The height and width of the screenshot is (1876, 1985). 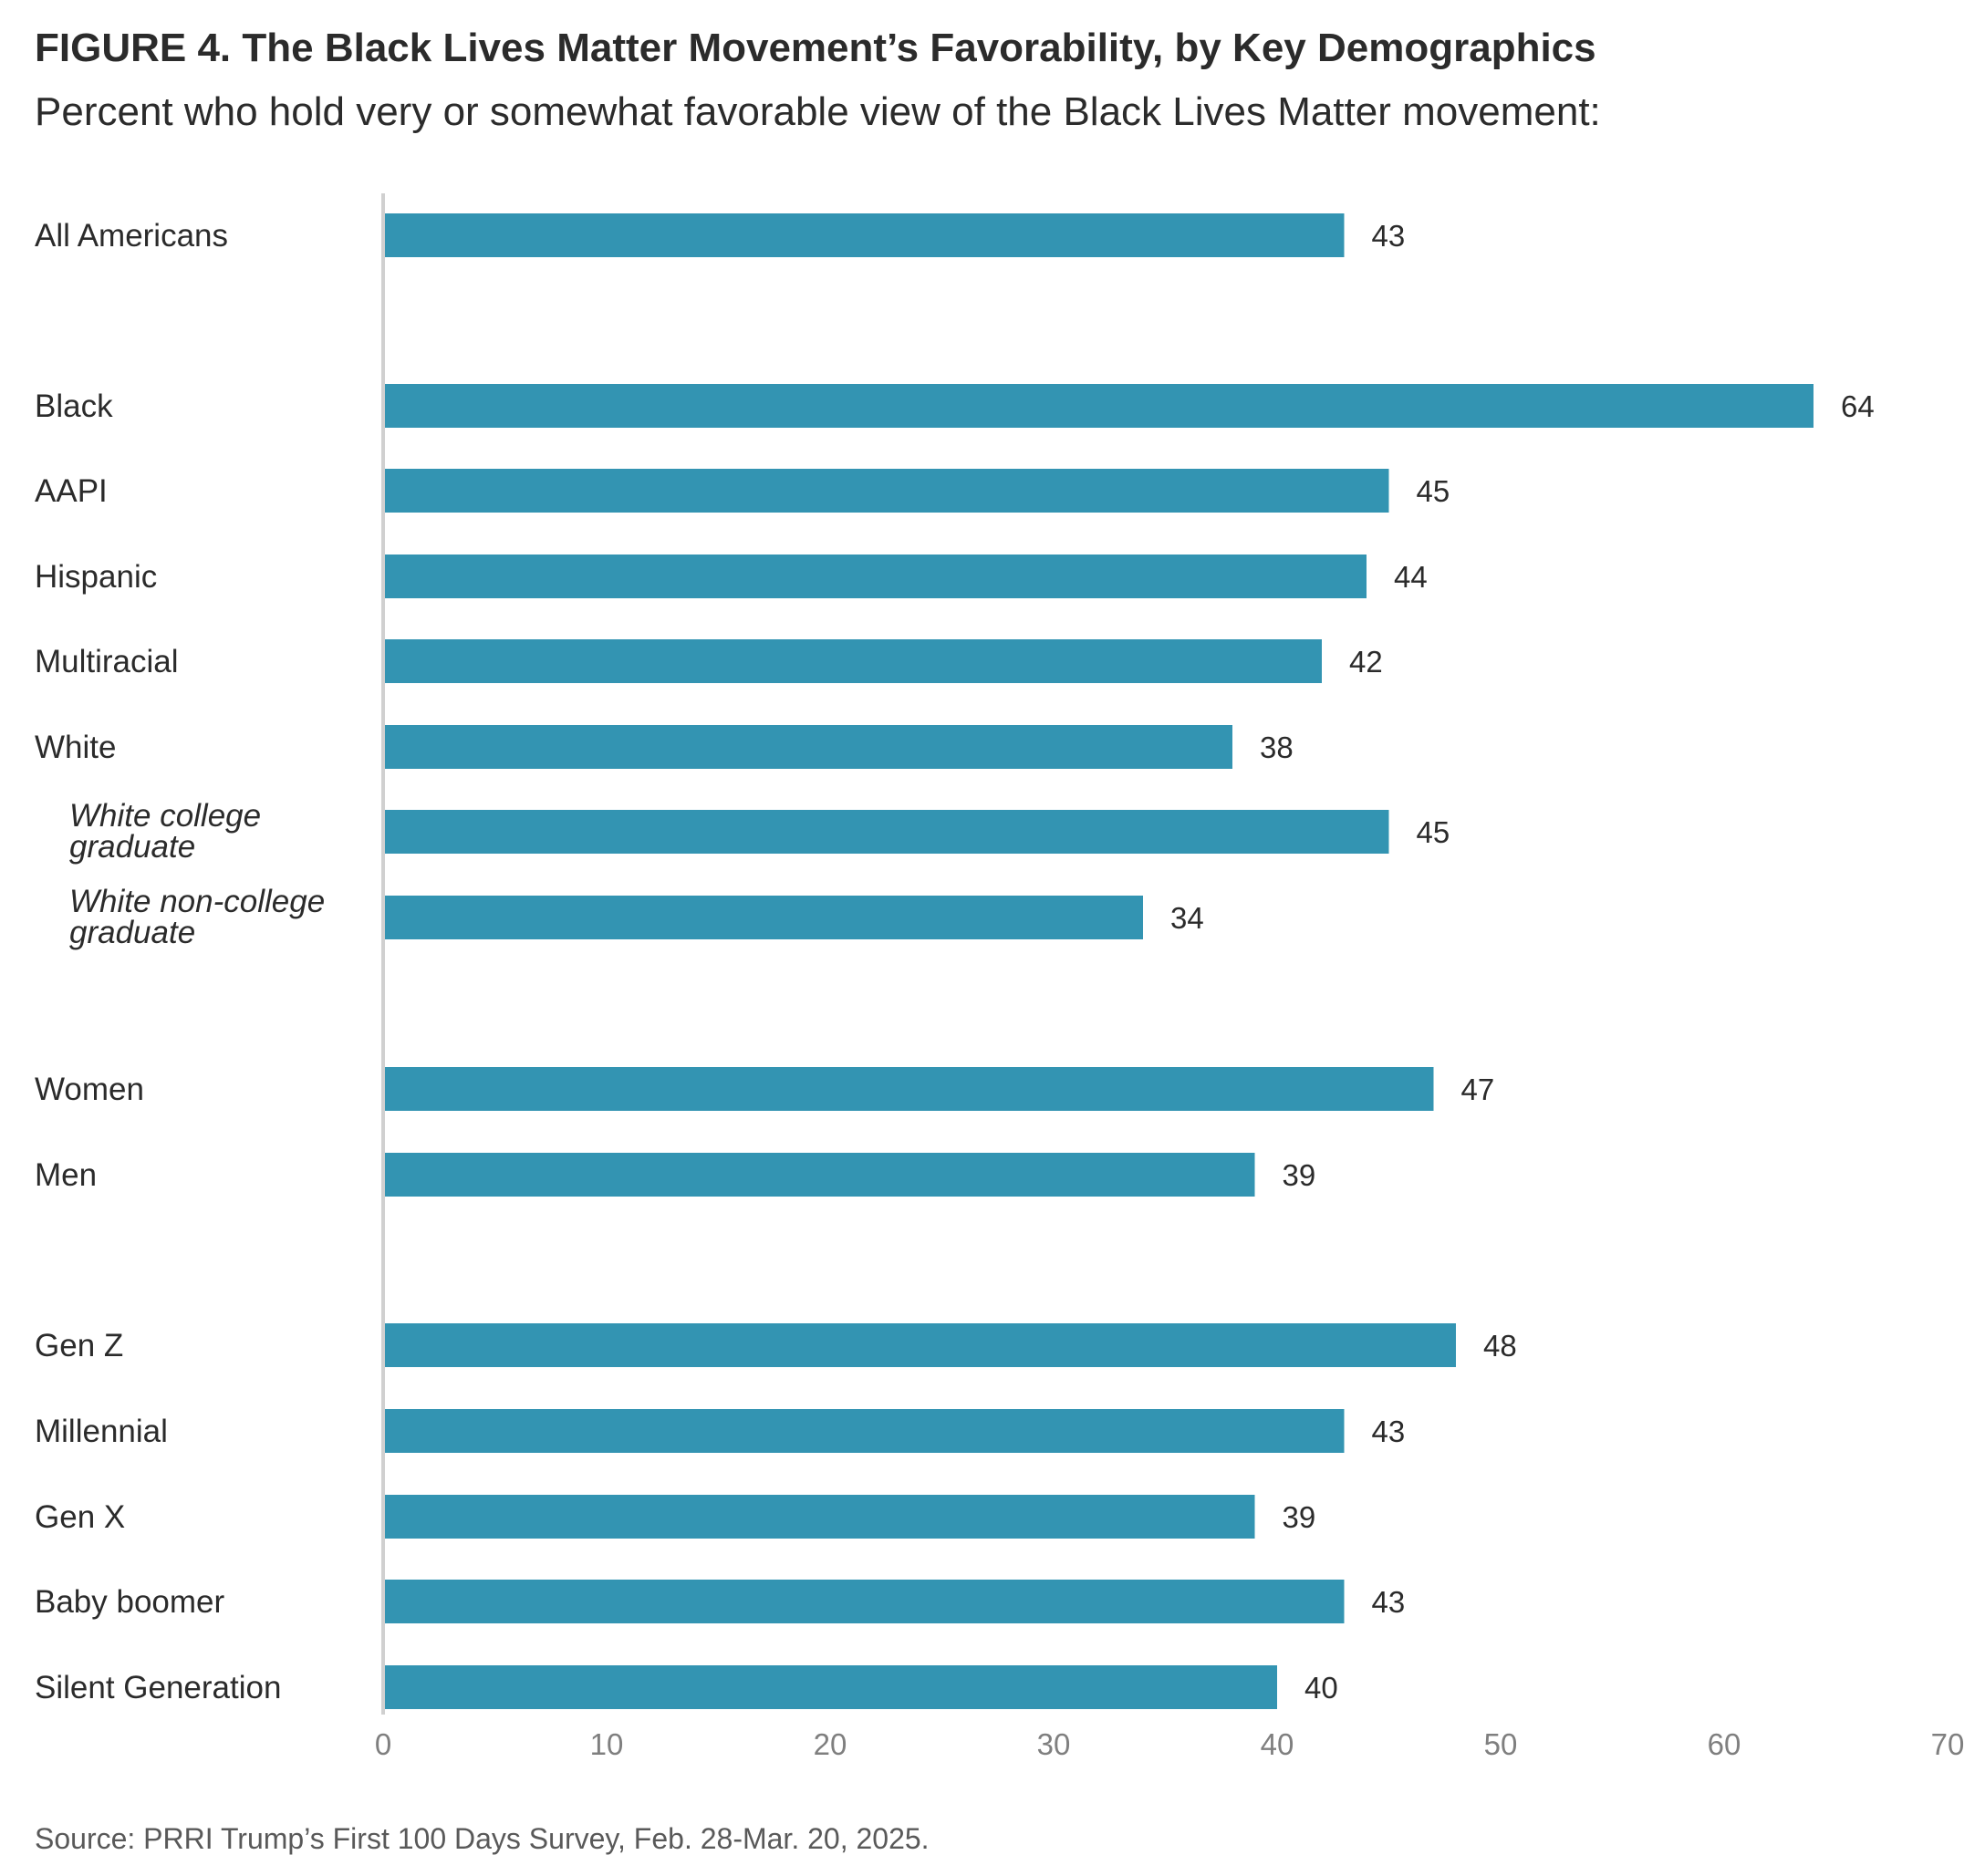 What do you see at coordinates (1724, 1744) in the screenshot?
I see `x-tick-label: 60` at bounding box center [1724, 1744].